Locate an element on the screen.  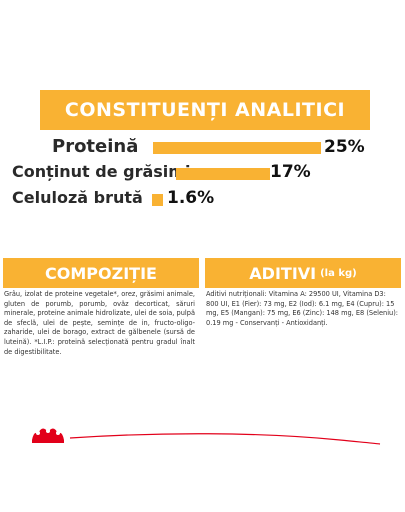
composition-title: COMPOZIȚIE is located at coordinates (101, 273).